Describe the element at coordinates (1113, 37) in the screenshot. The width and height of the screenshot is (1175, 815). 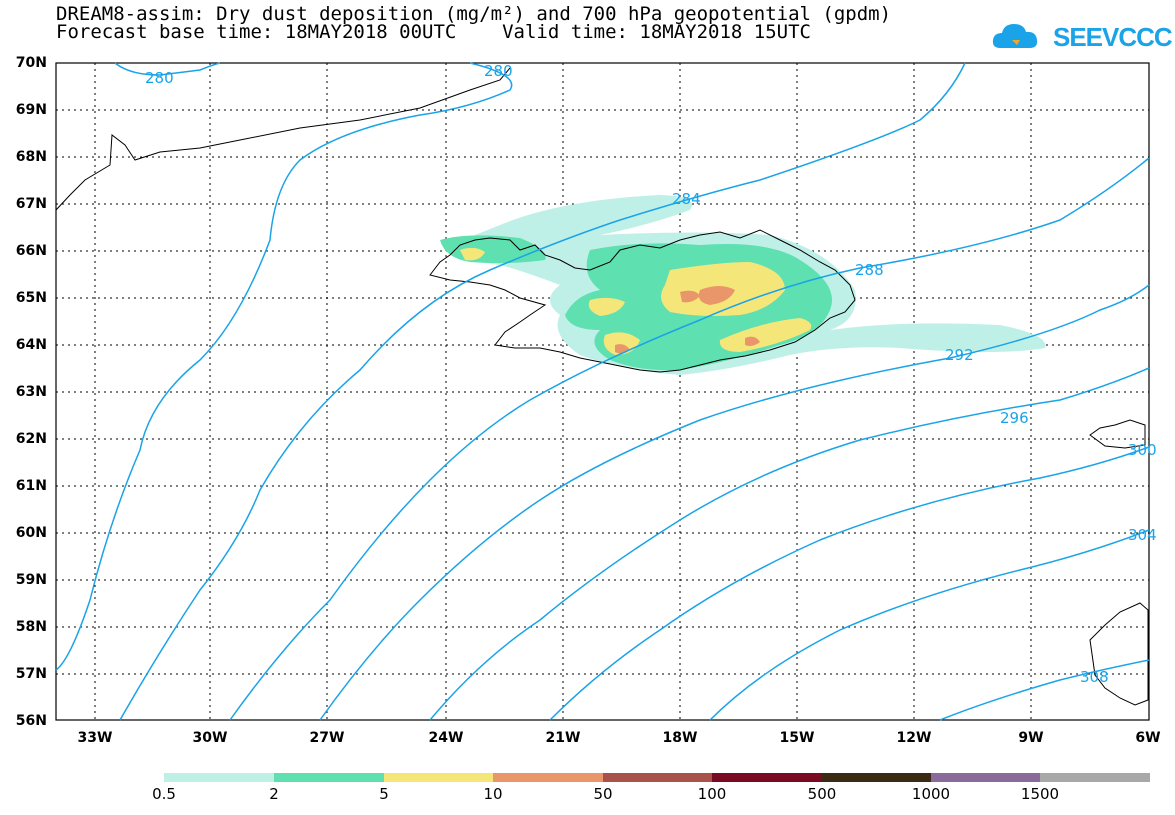
I see `logo-text: SEEVCCC` at that location.